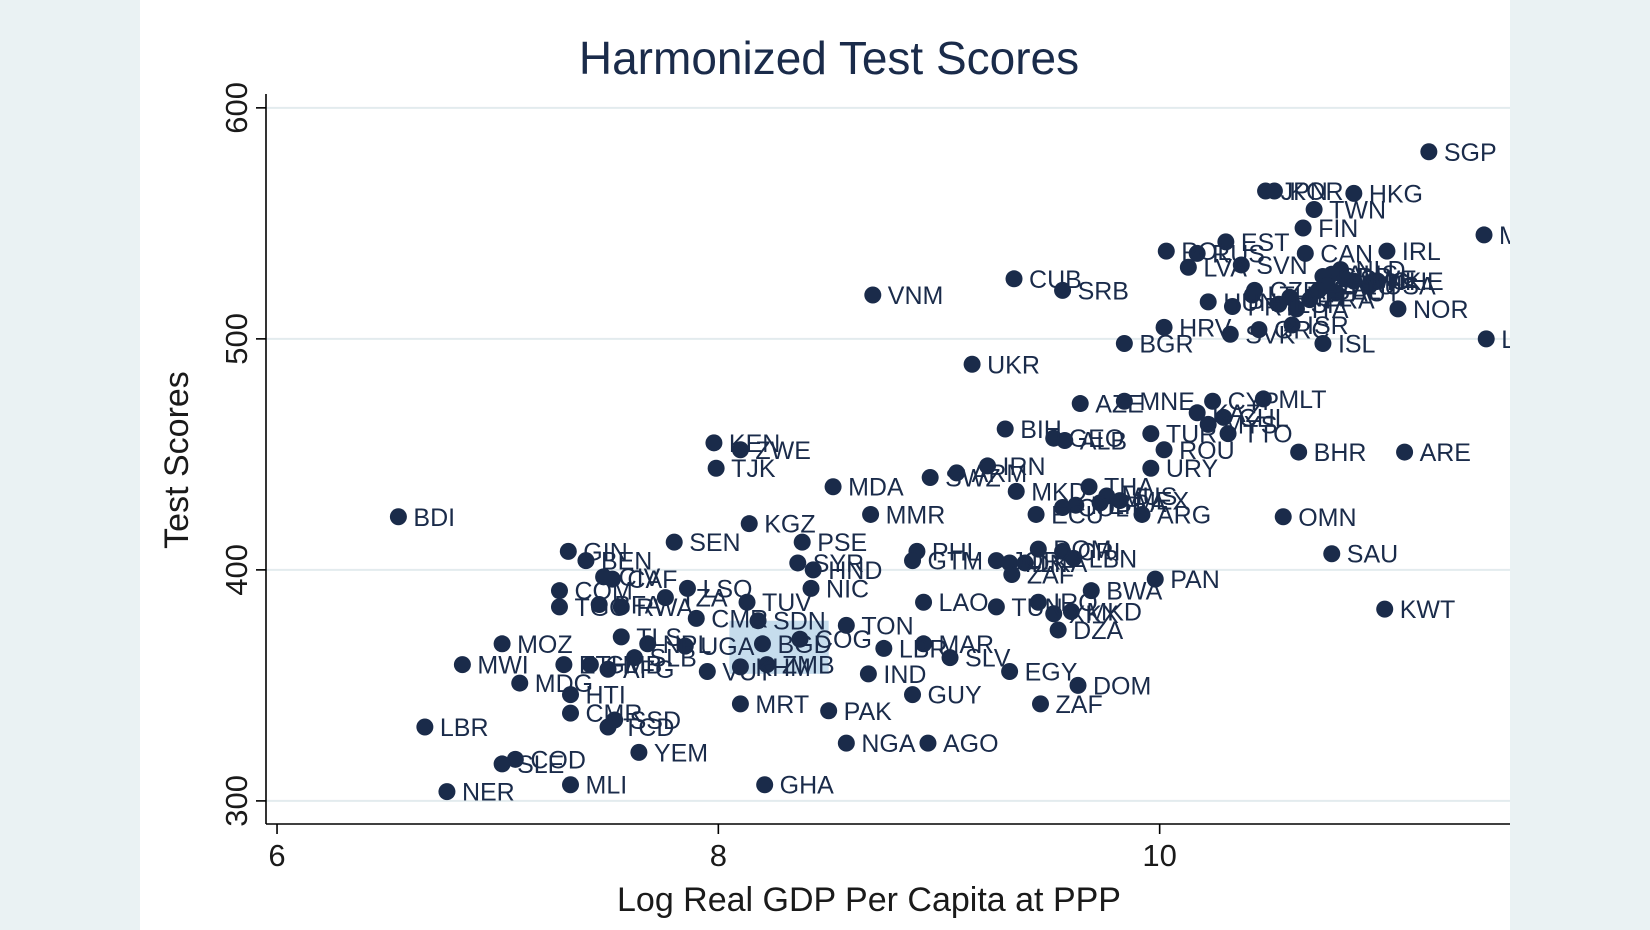 The image size is (1650, 930). Describe the element at coordinates (1302, 331) in the screenshot. I see `point-label: GRC` at that location.